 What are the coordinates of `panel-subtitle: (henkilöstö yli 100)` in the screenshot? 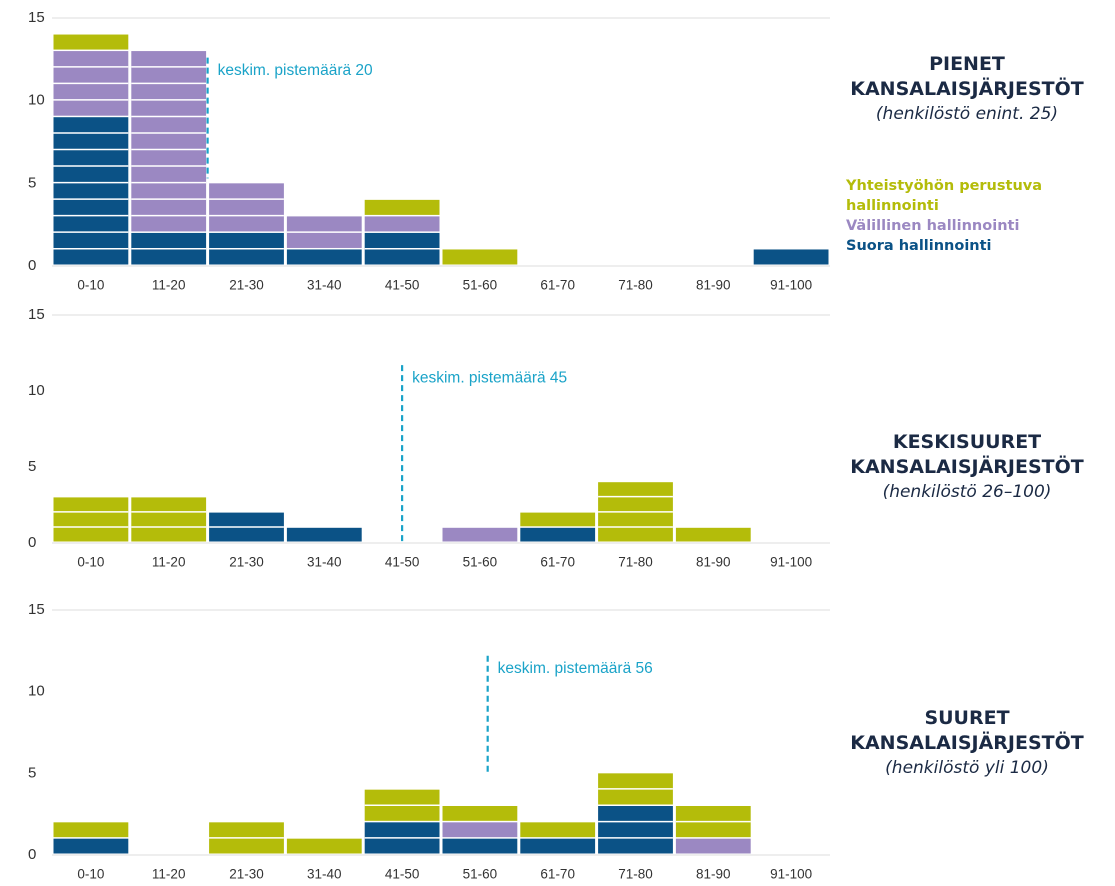 It's located at (967, 768).